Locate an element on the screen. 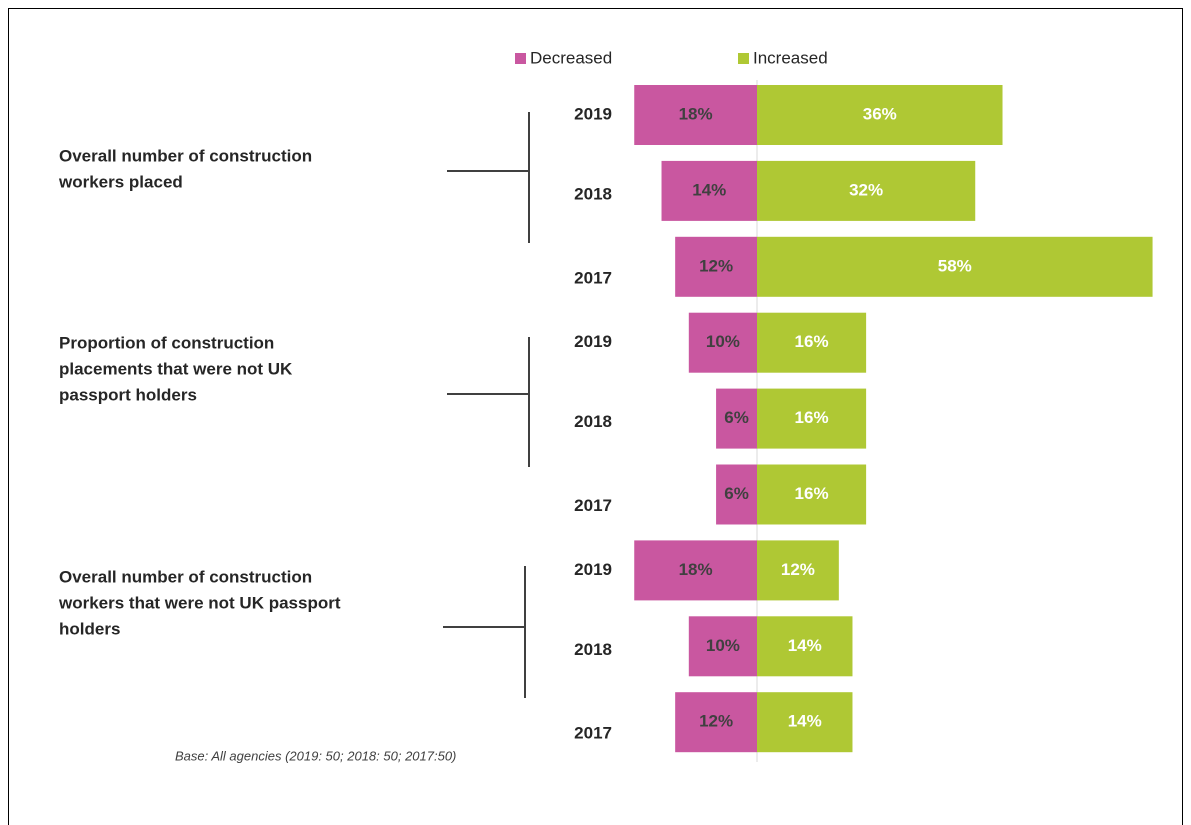 Image resolution: width=1191 pixels, height=825 pixels. group-label: placements that were not UK is located at coordinates (176, 368).